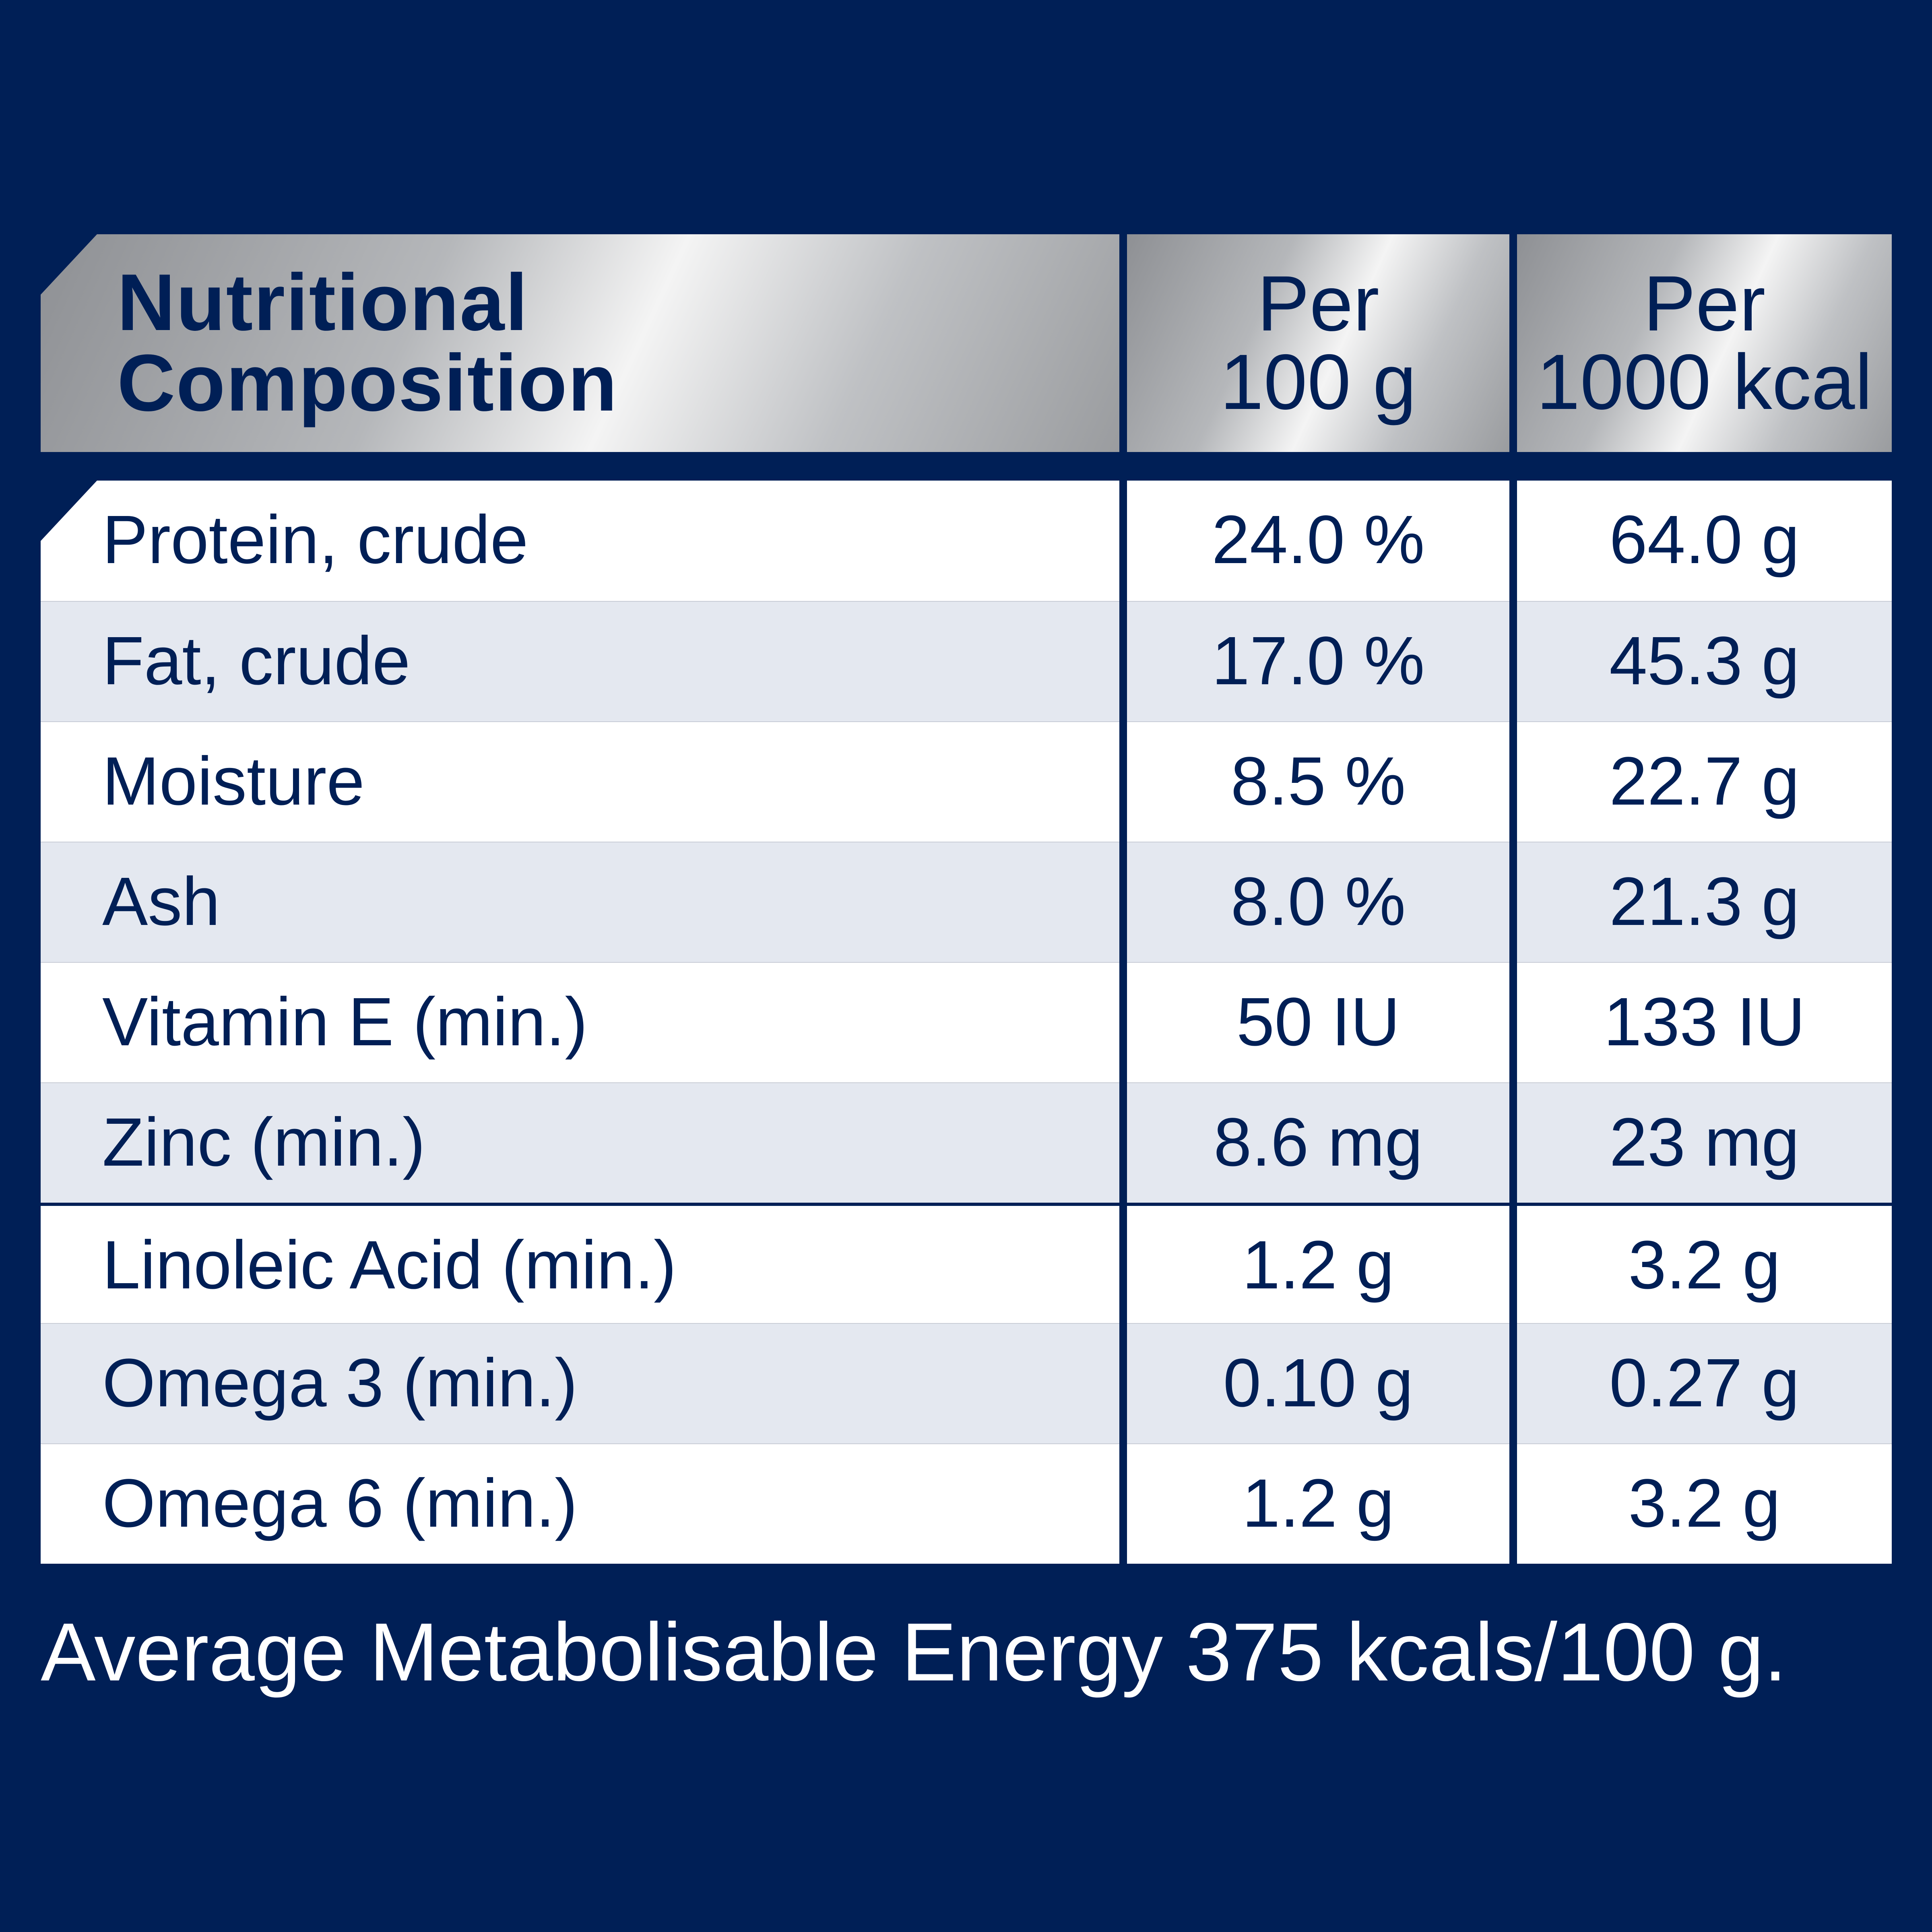 The height and width of the screenshot is (1932, 1932). I want to click on value-per-1000kcal: 21.3 g, so click(1704, 901).